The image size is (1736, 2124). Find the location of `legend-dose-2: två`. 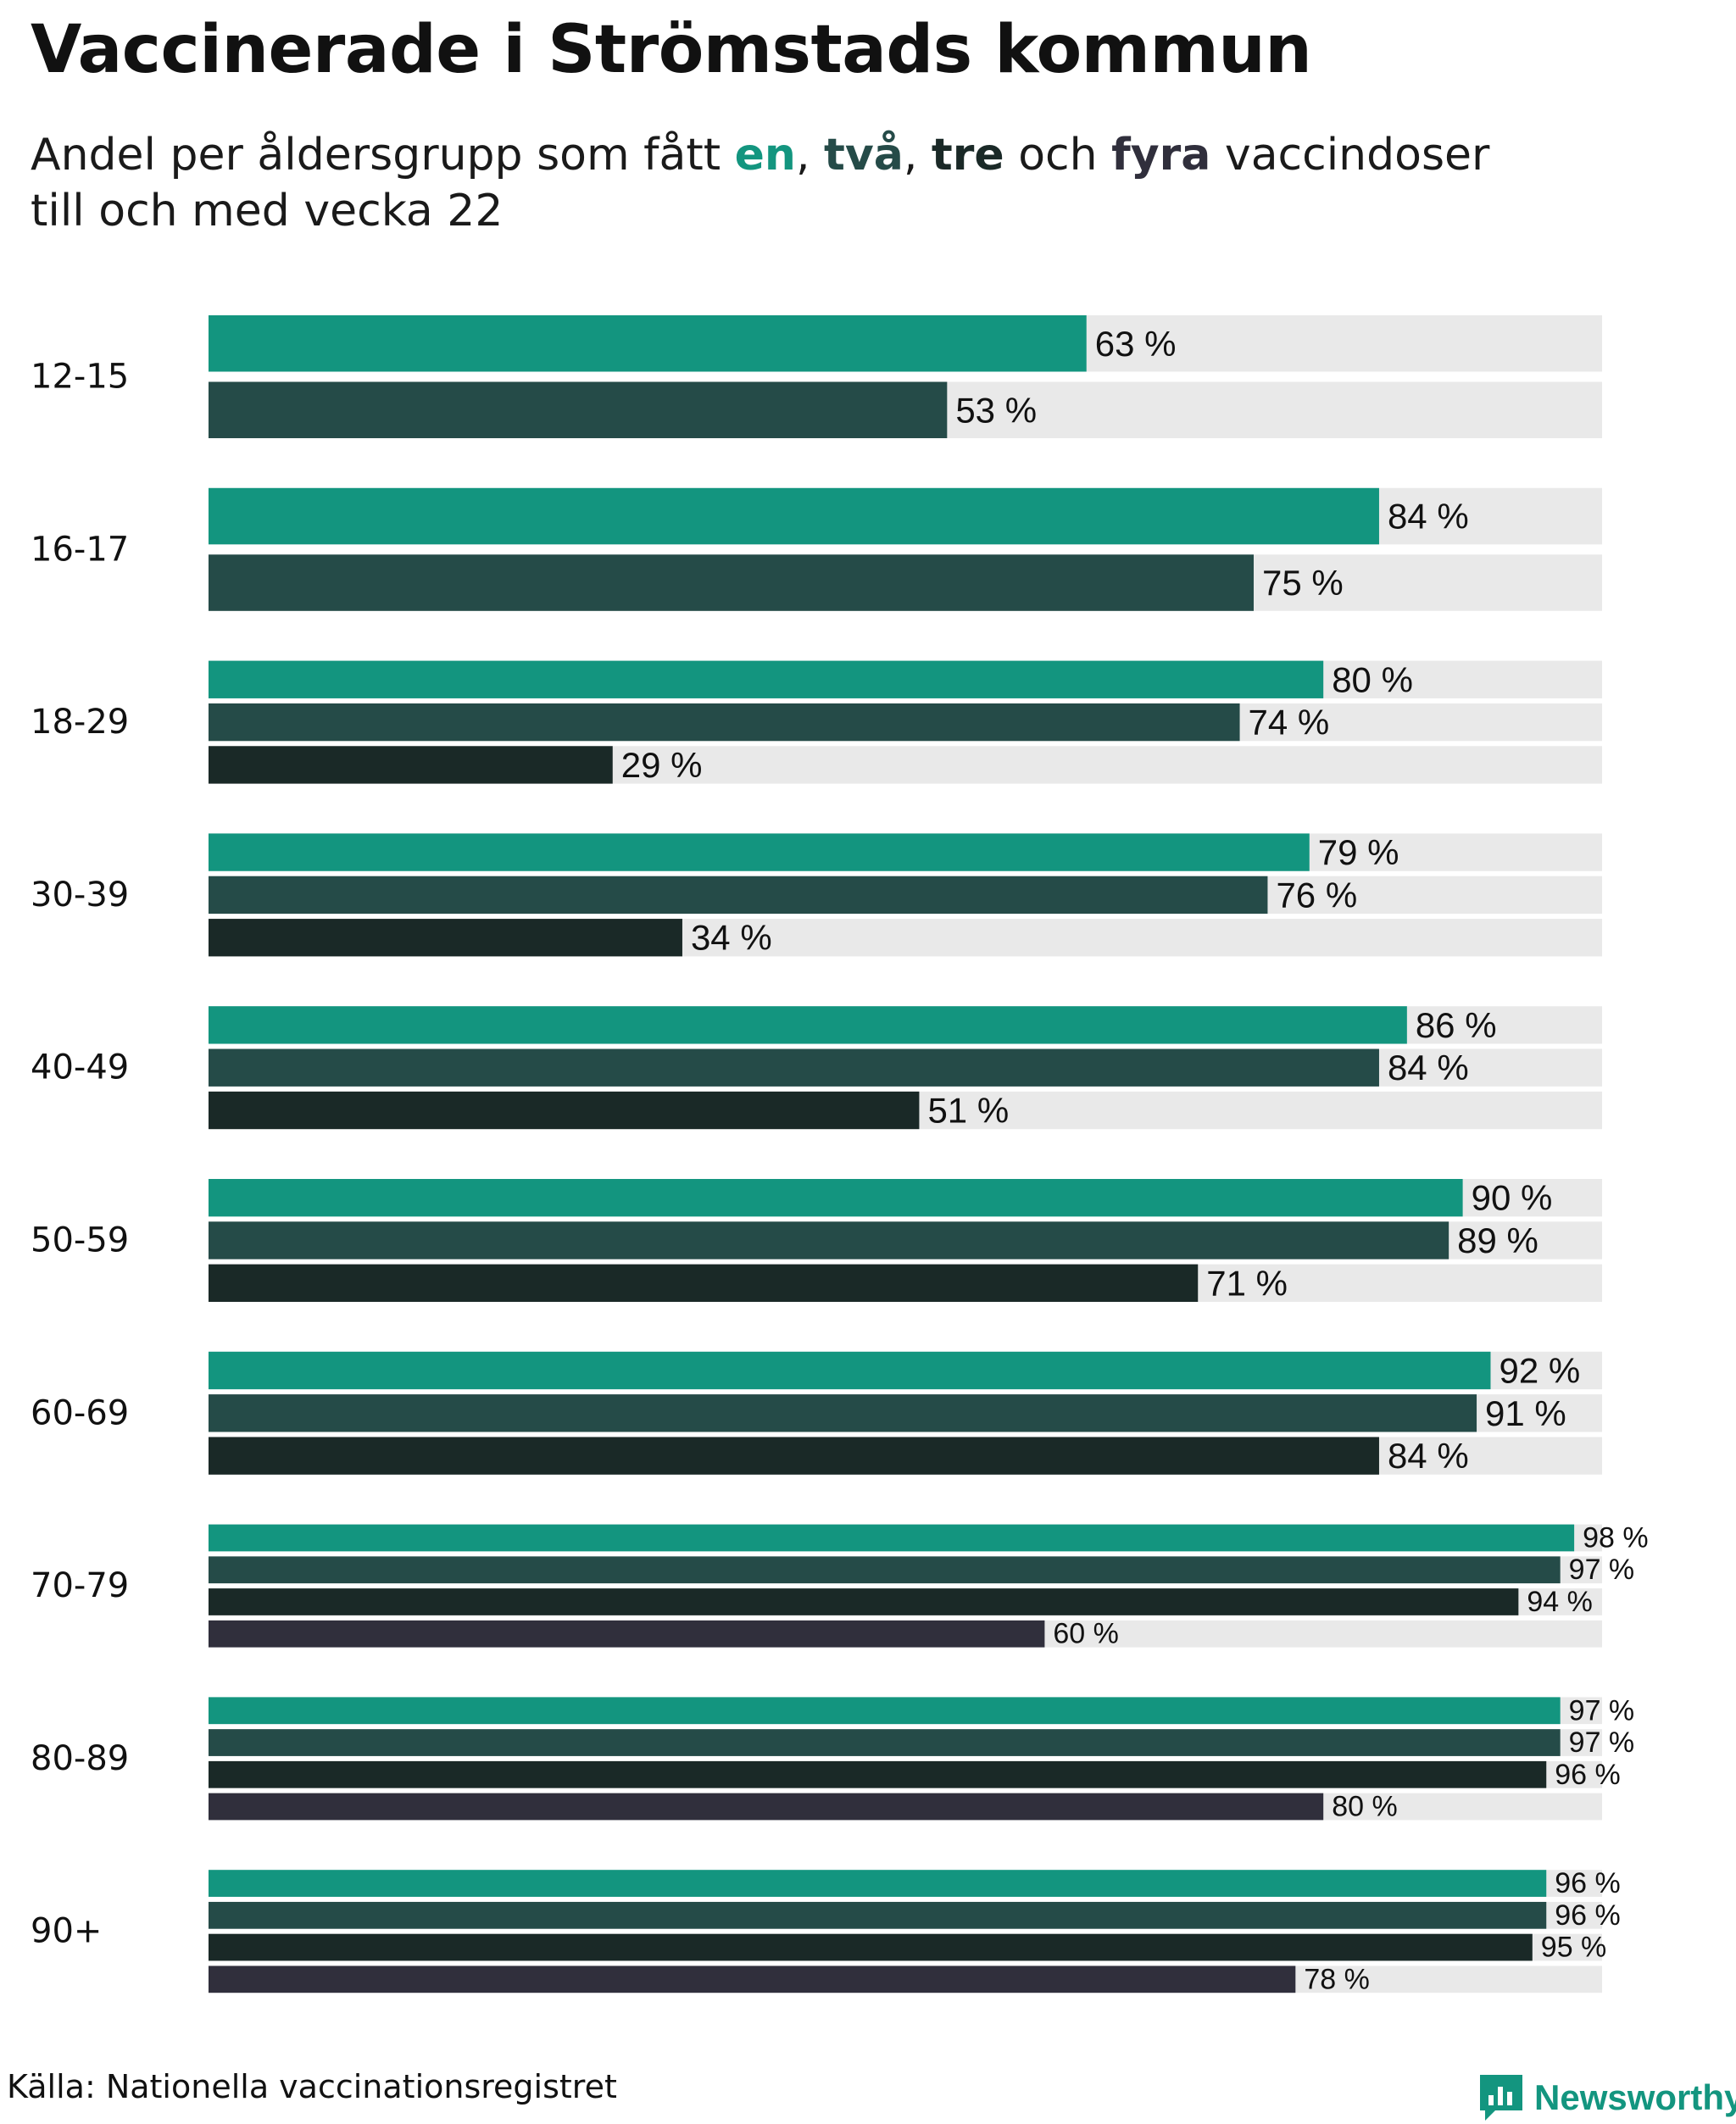

legend-dose-2: två is located at coordinates (864, 155).